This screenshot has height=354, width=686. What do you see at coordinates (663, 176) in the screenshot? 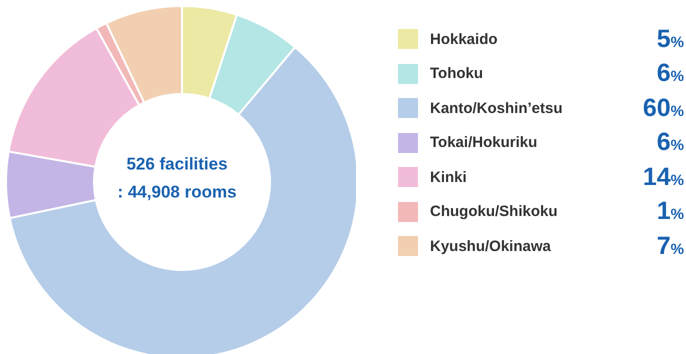
I see `data-label: 14%` at bounding box center [663, 176].